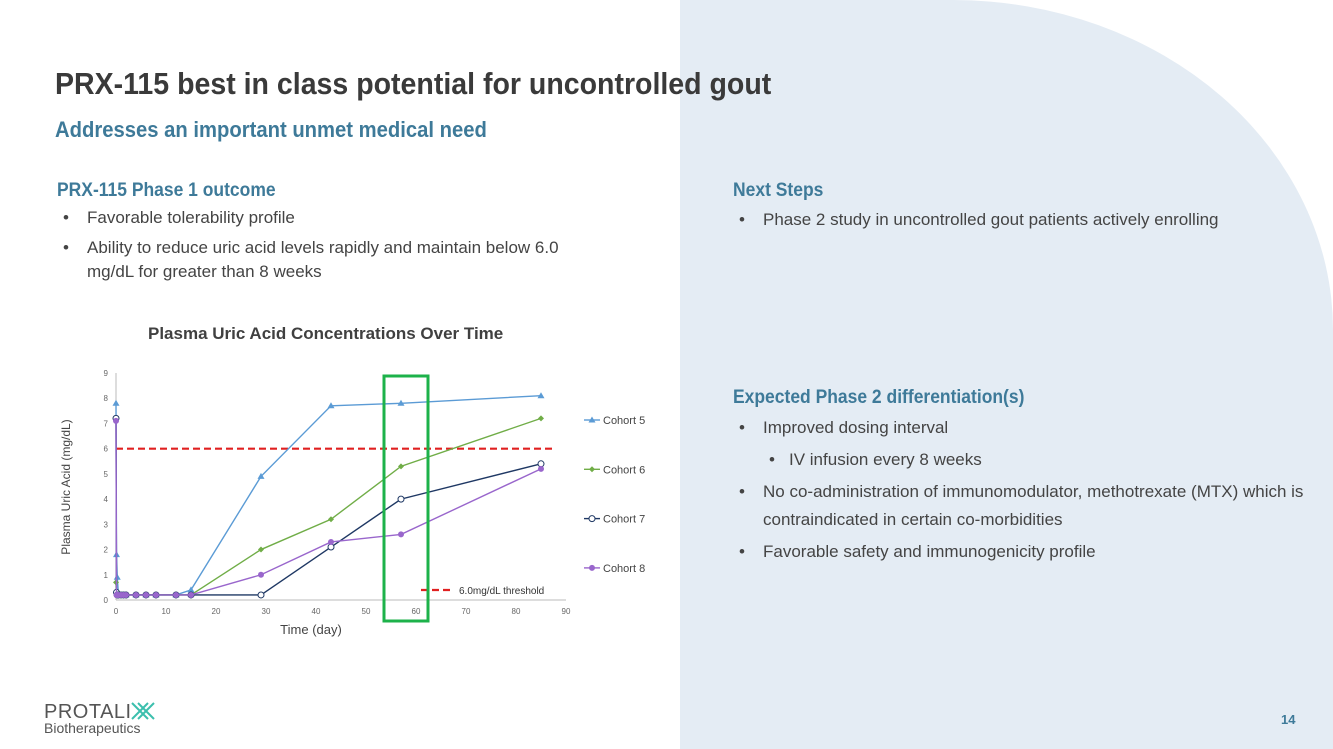  I want to click on legend-label: Cohort 7, so click(624, 520).